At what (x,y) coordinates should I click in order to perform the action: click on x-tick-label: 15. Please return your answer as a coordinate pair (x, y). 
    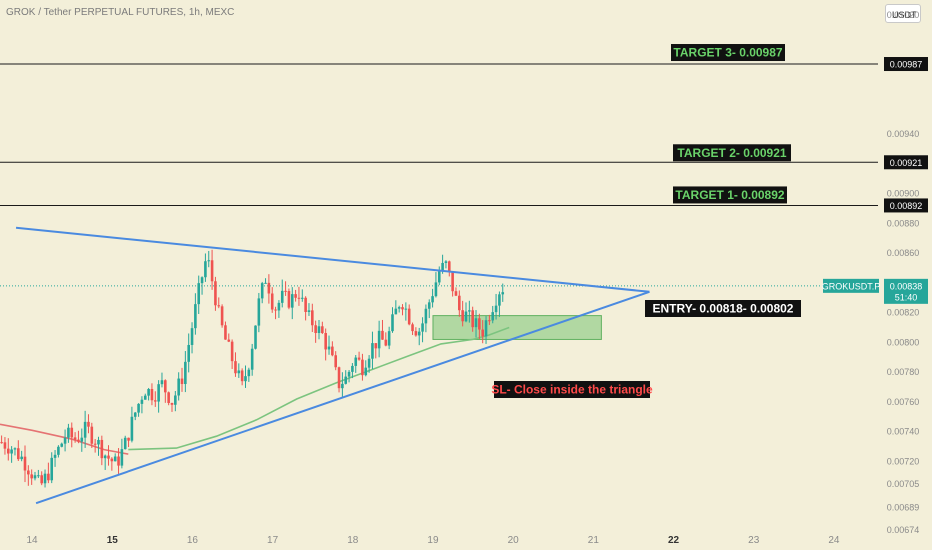
    Looking at the image, I should click on (113, 540).